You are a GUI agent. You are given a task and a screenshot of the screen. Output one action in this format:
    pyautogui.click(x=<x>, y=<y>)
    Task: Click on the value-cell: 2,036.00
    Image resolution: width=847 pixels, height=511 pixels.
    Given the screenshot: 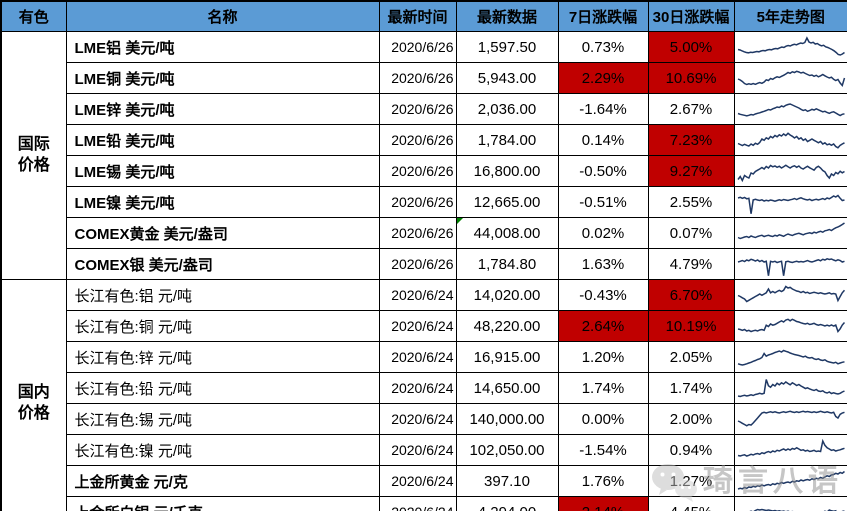 What is the action you would take?
    pyautogui.click(x=507, y=109)
    